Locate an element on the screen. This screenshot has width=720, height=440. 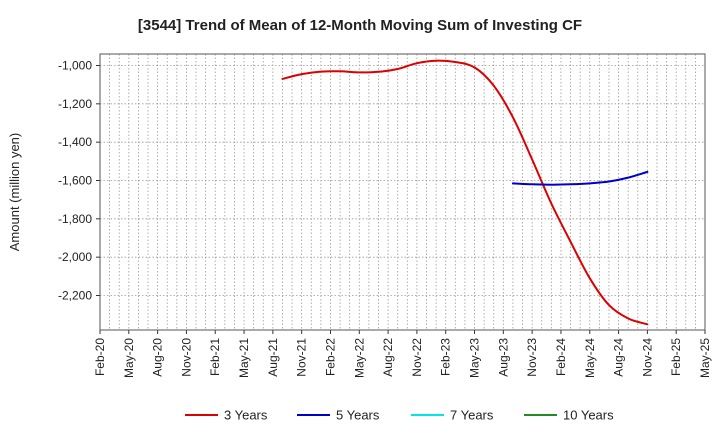
x-tick-label: May-25 is located at coordinates (705, 358).